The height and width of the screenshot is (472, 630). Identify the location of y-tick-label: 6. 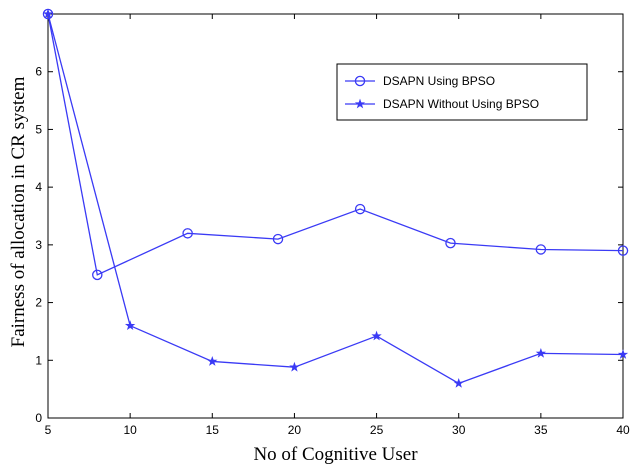
(38, 72).